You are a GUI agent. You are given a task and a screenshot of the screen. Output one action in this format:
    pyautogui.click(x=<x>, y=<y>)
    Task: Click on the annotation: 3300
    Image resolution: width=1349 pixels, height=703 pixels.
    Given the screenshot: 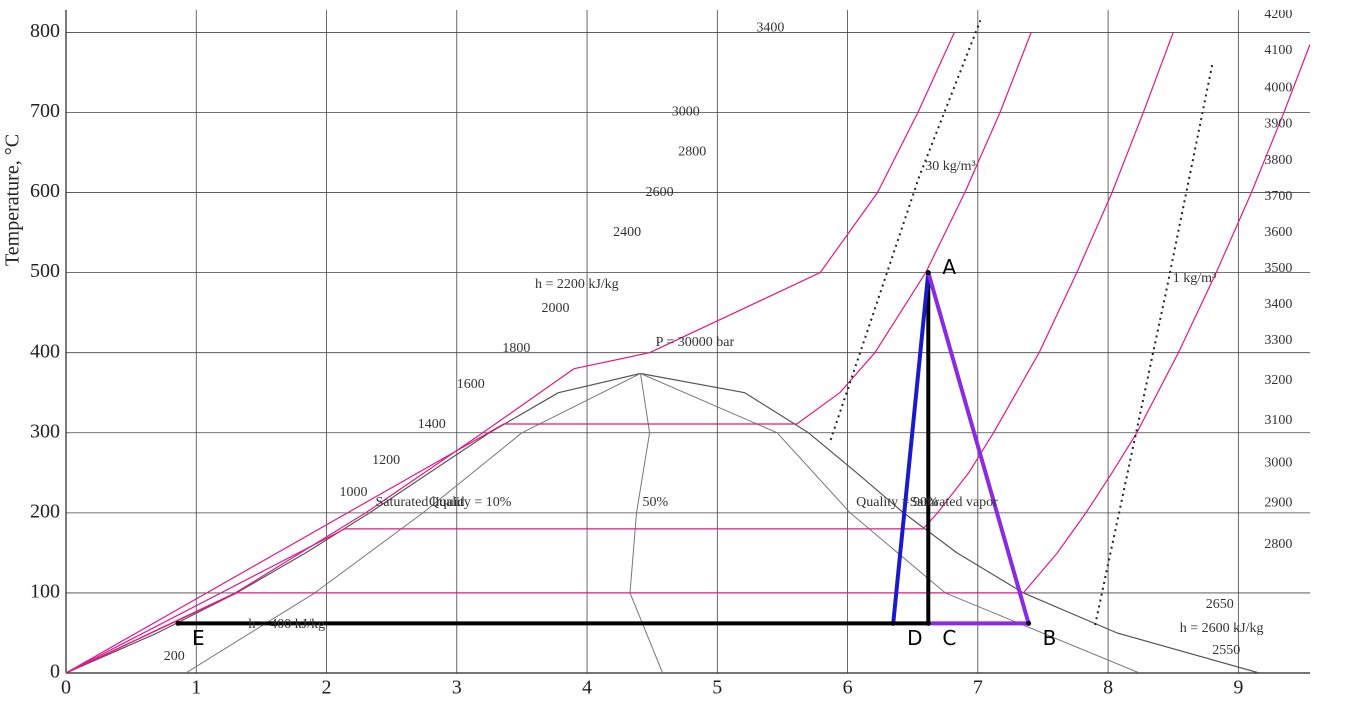 What is the action you would take?
    pyautogui.click(x=1278, y=340)
    